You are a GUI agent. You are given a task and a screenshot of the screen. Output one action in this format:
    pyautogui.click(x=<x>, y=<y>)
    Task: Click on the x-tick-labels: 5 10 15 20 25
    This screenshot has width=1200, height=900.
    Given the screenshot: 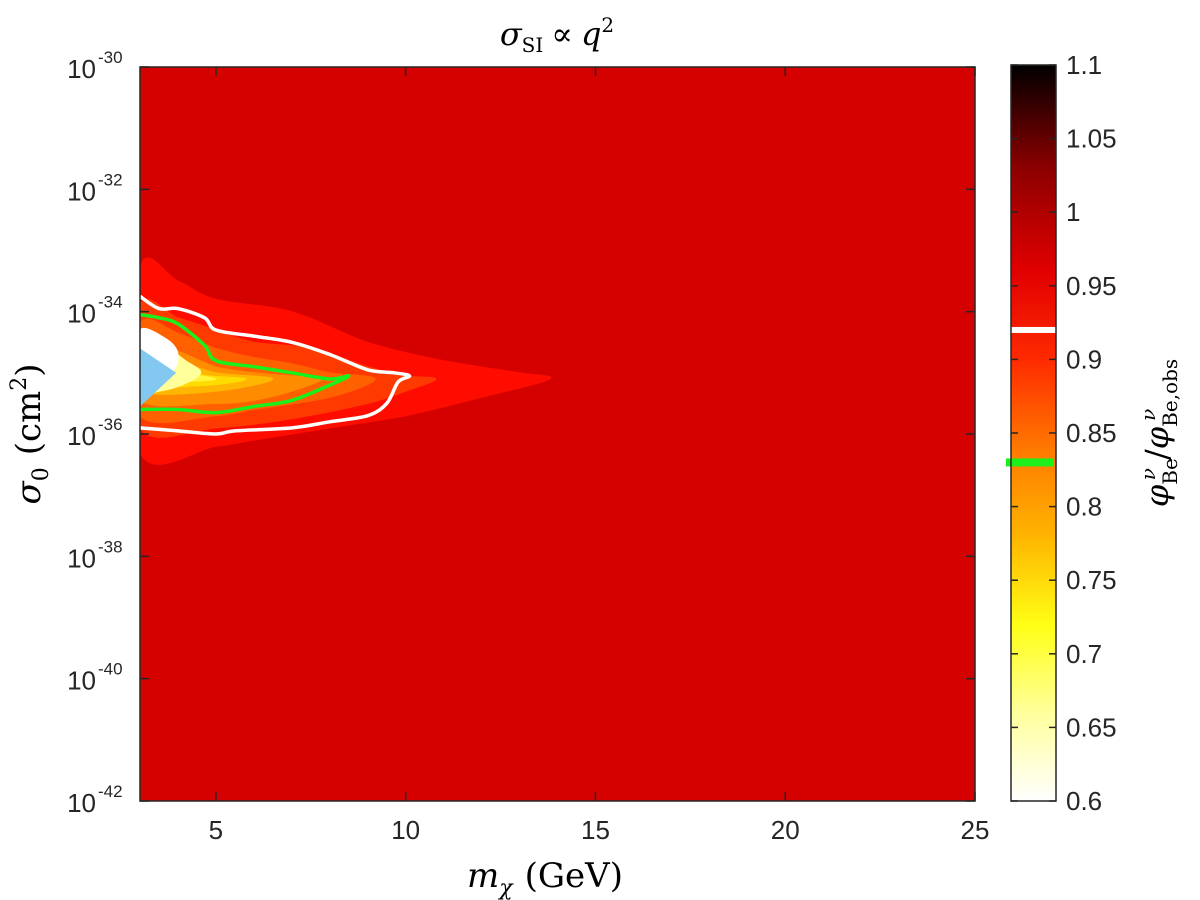 What is the action you would take?
    pyautogui.click(x=599, y=830)
    